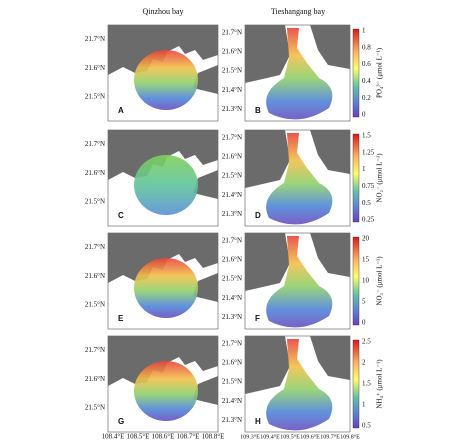  Describe the element at coordinates (258, 215) in the screenshot. I see `panel-letter: D` at that location.